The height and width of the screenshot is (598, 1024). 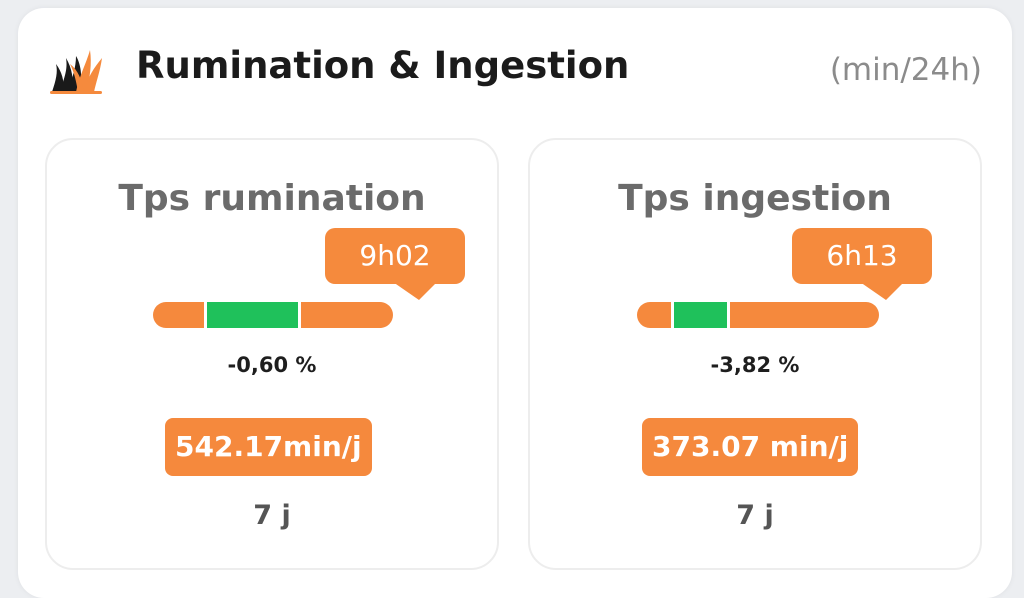 I want to click on card-title: Tps rumination, so click(x=272, y=198).